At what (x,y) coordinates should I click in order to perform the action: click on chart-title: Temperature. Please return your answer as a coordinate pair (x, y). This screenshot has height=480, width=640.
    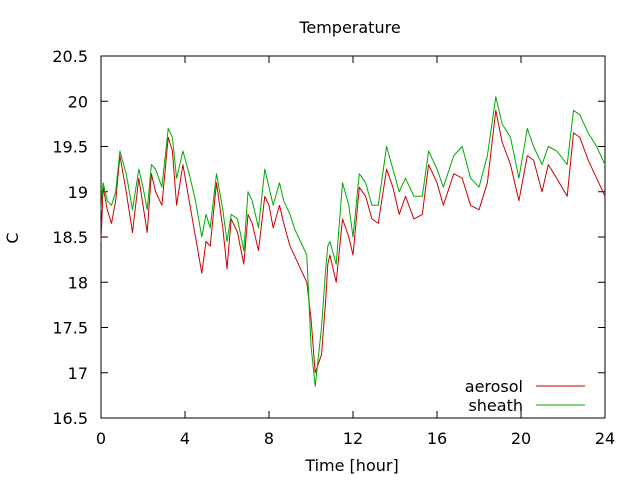
    Looking at the image, I should click on (349, 27).